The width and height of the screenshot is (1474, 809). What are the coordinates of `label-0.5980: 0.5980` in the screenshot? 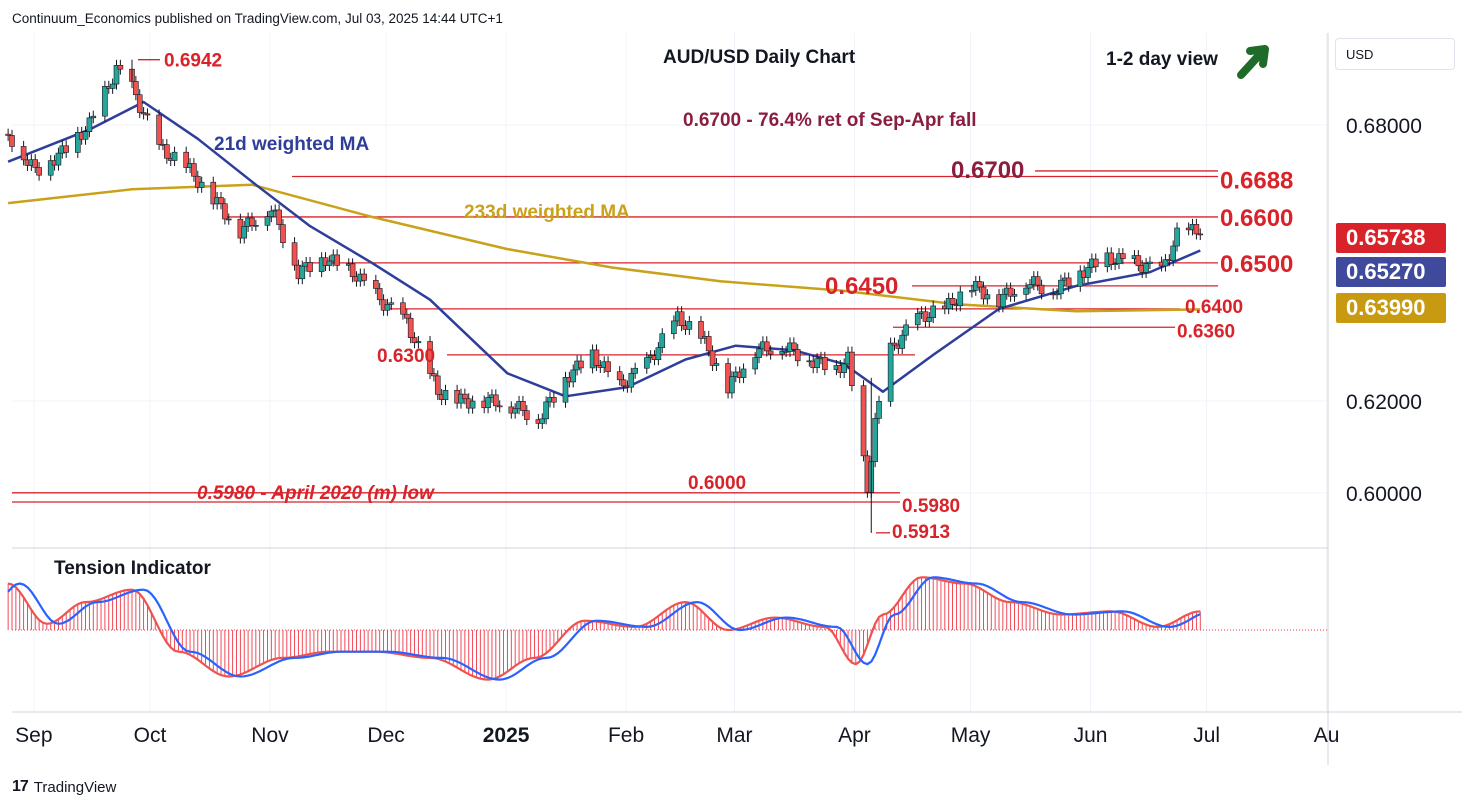 It's located at (931, 506).